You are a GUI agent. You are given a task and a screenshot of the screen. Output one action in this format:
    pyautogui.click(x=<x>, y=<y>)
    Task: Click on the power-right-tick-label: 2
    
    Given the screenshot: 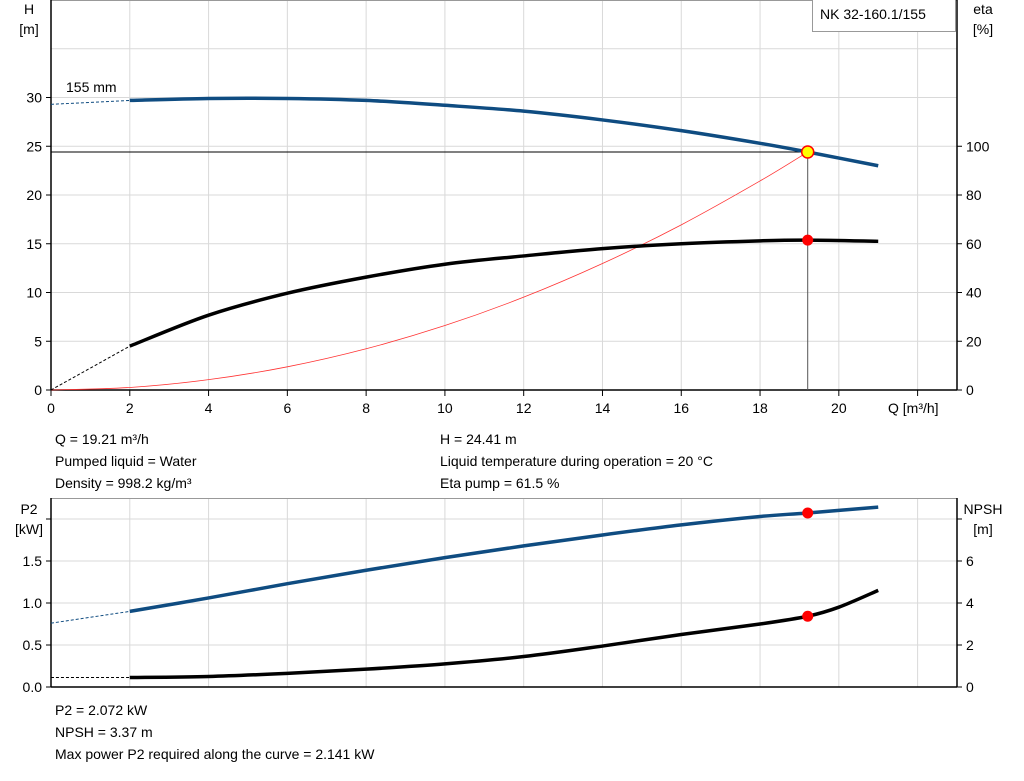 What is the action you would take?
    pyautogui.click(x=970, y=645)
    